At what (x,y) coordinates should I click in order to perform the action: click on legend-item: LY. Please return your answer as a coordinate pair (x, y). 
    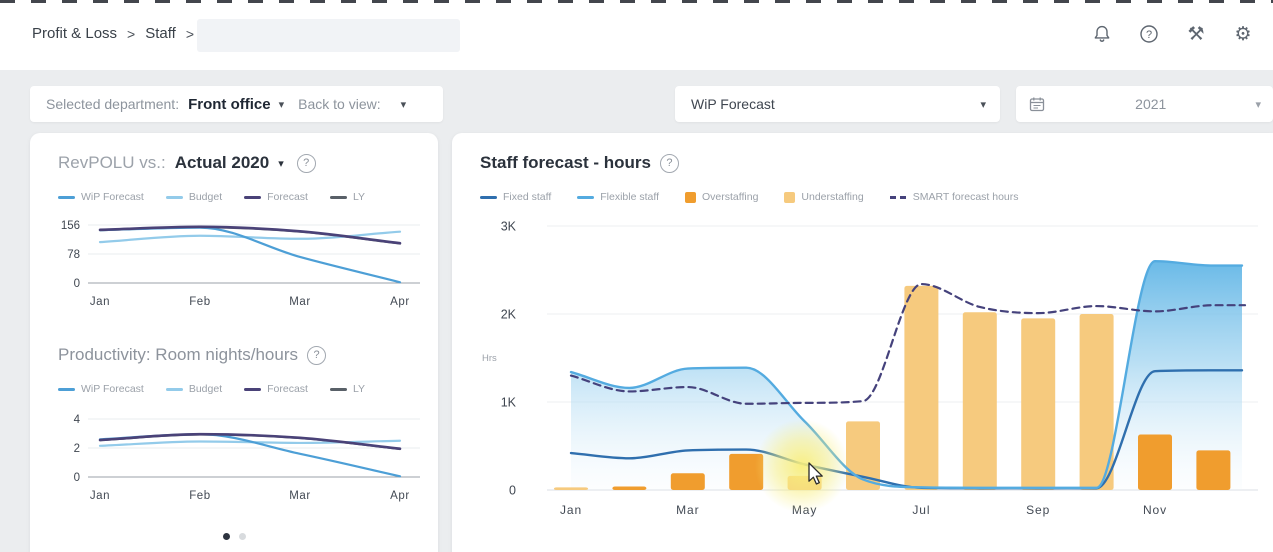
    Looking at the image, I should click on (347, 389).